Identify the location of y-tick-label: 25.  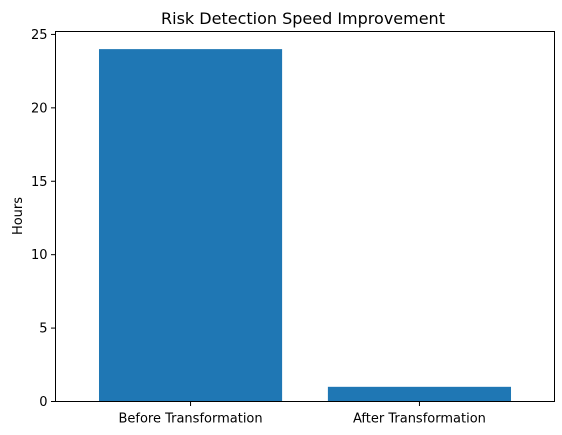
(39, 35).